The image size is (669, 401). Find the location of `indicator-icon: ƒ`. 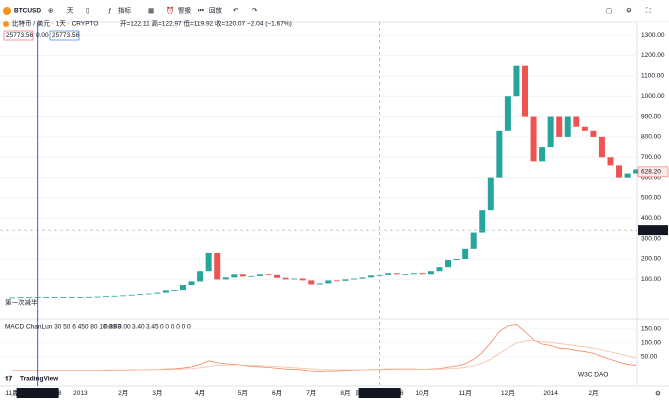

indicator-icon: ƒ is located at coordinates (110, 11).